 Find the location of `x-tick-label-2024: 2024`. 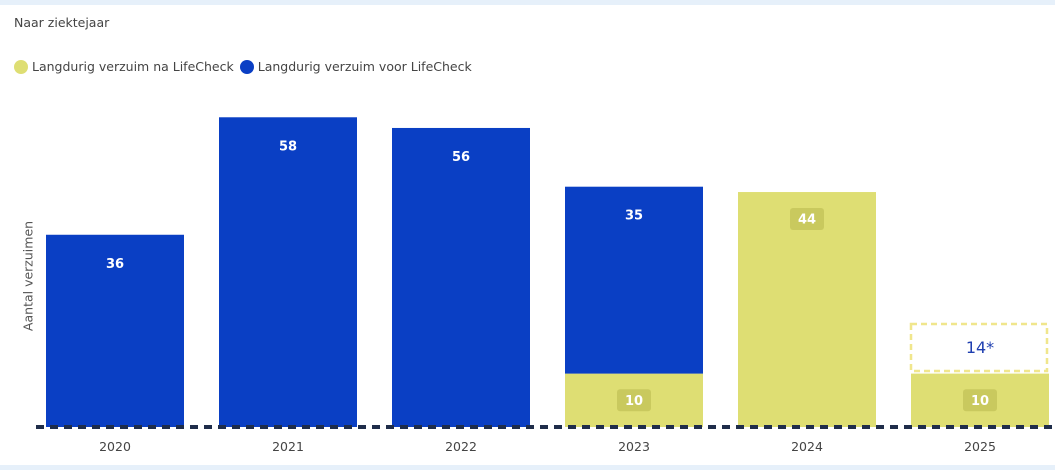

x-tick-label-2024: 2024 is located at coordinates (807, 446).